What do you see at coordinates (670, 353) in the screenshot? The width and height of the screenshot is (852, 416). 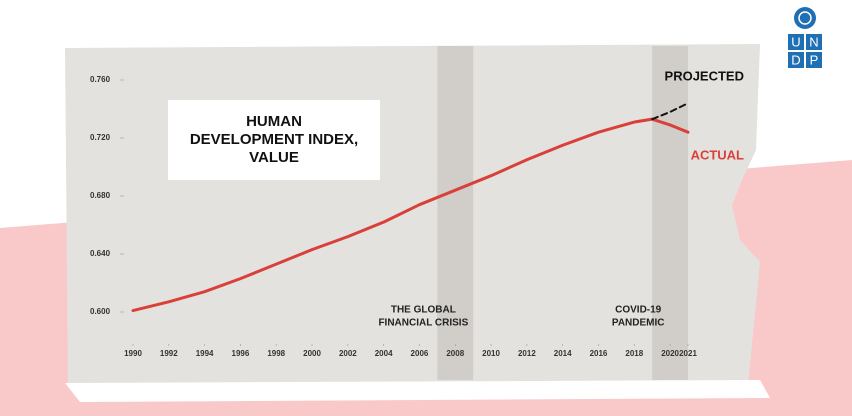 I see `x-tick-label: 2020` at bounding box center [670, 353].